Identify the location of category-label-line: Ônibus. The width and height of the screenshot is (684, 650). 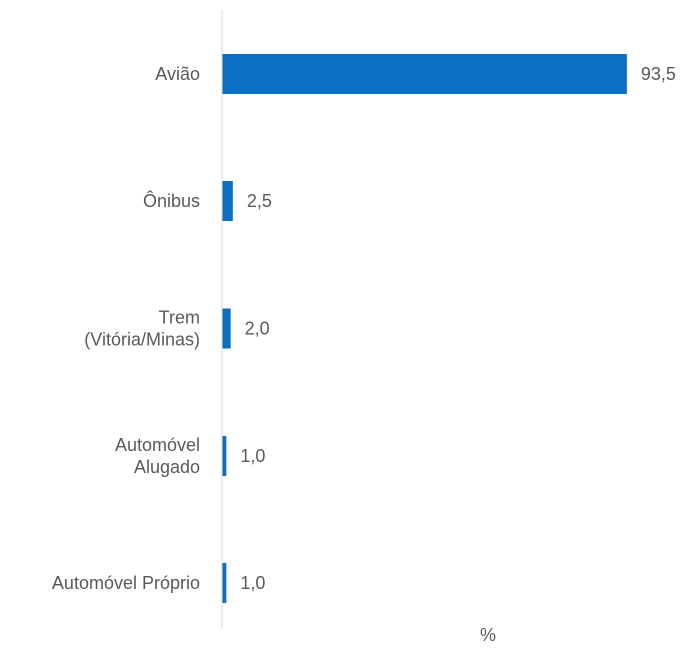
(171, 200).